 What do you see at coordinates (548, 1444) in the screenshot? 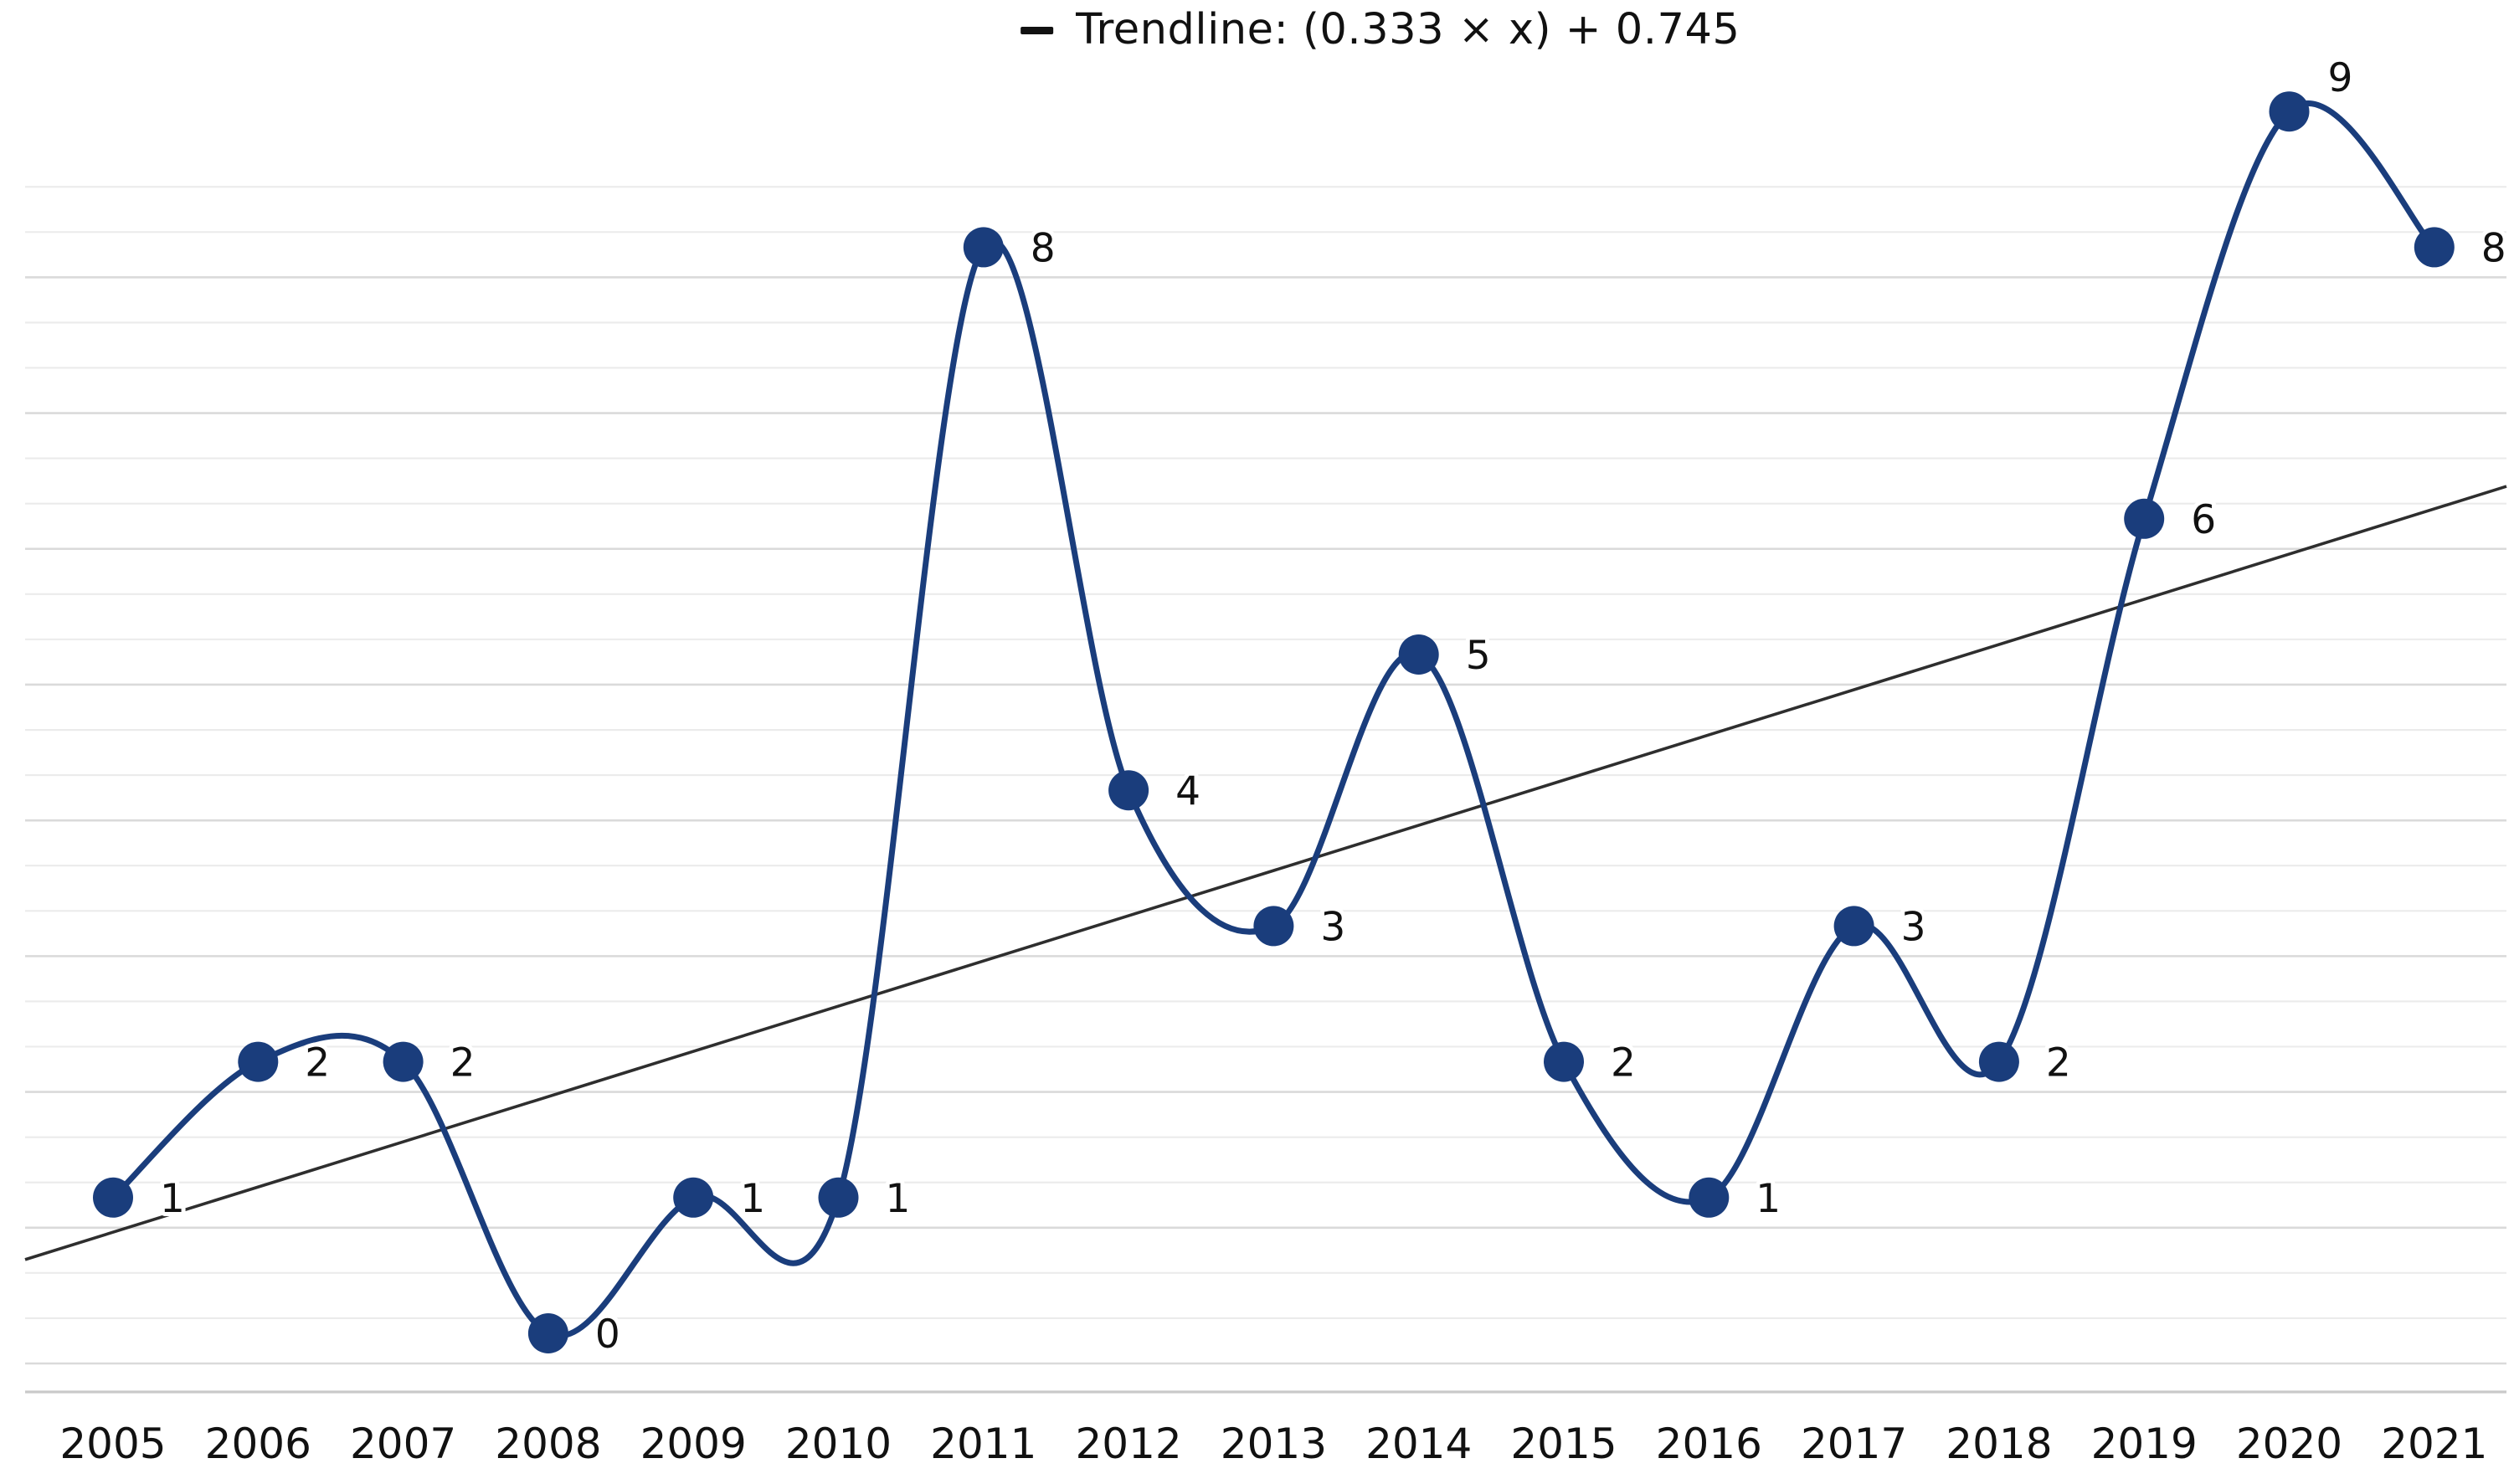
I see `x-tick-label: 2008` at bounding box center [548, 1444].